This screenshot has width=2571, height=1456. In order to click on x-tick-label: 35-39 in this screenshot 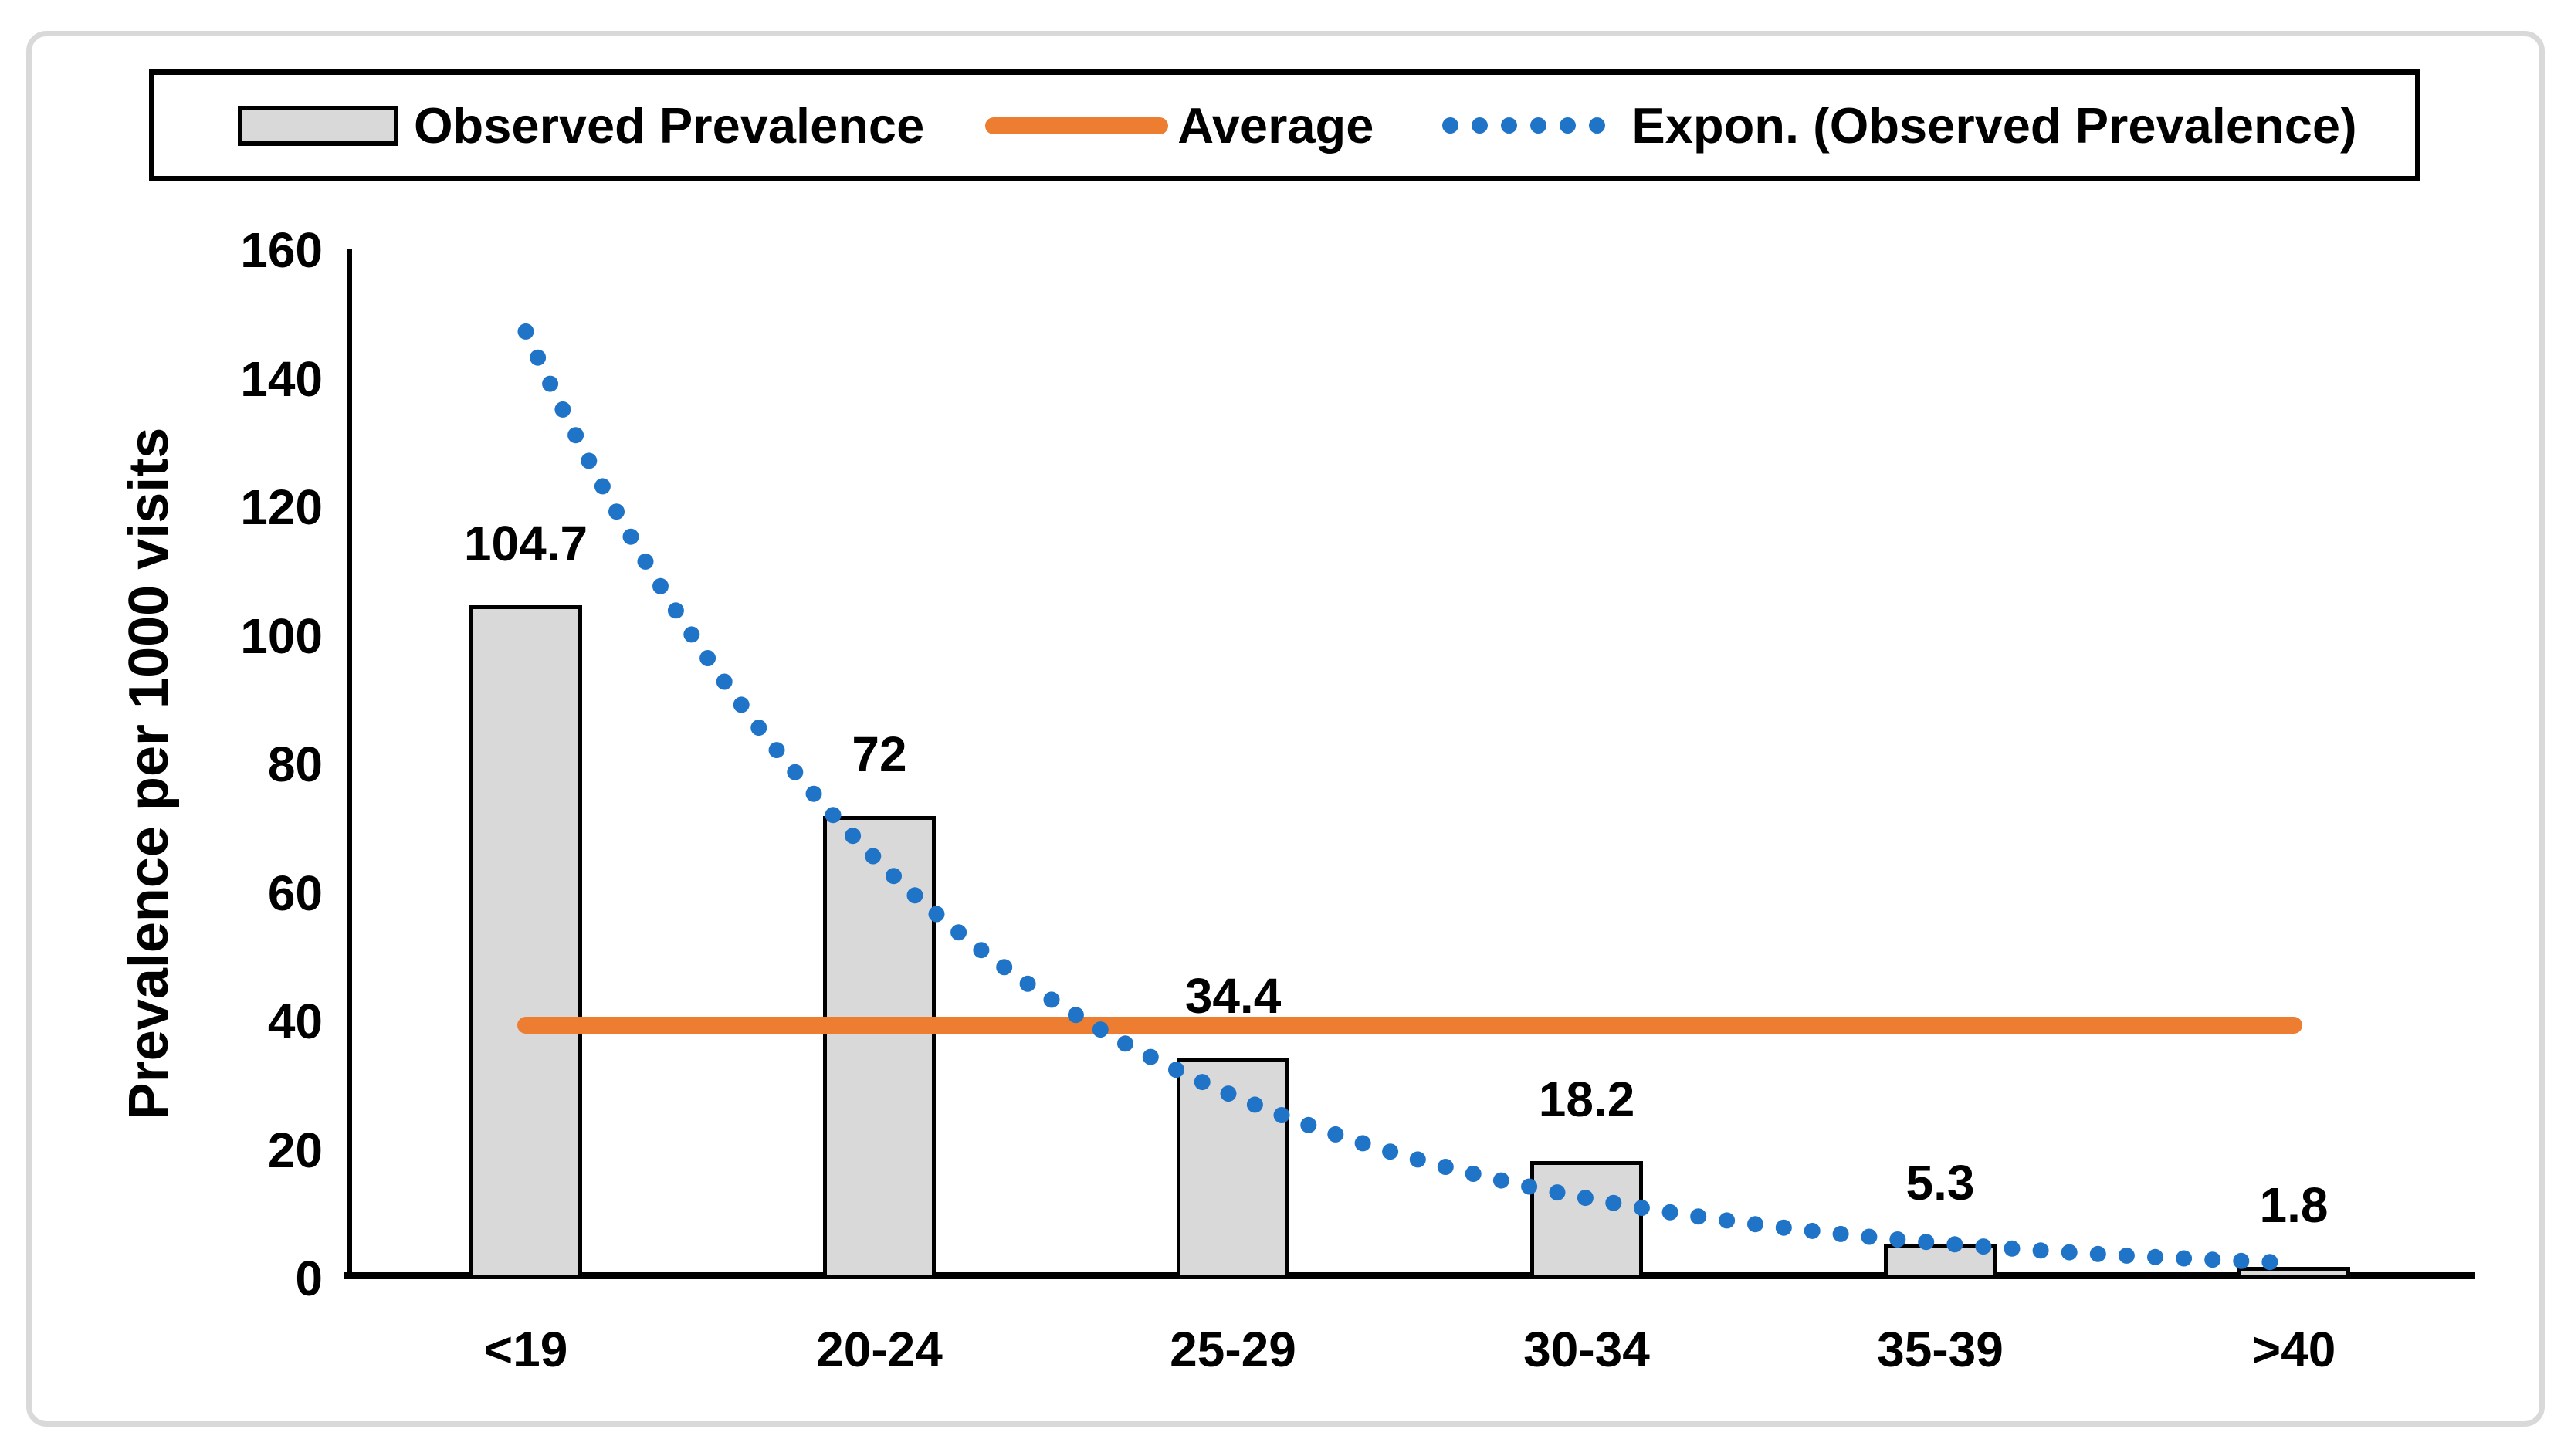, I will do `click(1940, 1349)`.